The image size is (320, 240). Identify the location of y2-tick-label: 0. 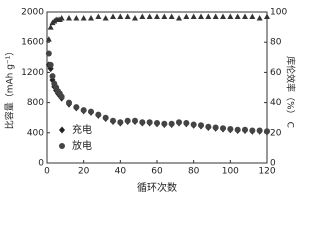
(273, 164).